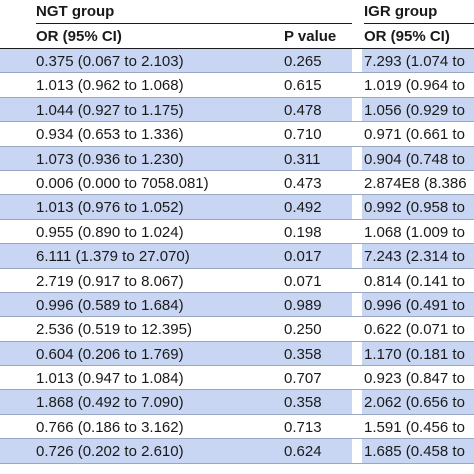 The height and width of the screenshot is (474, 474). I want to click on cell-p-value: 0.478, so click(303, 110).